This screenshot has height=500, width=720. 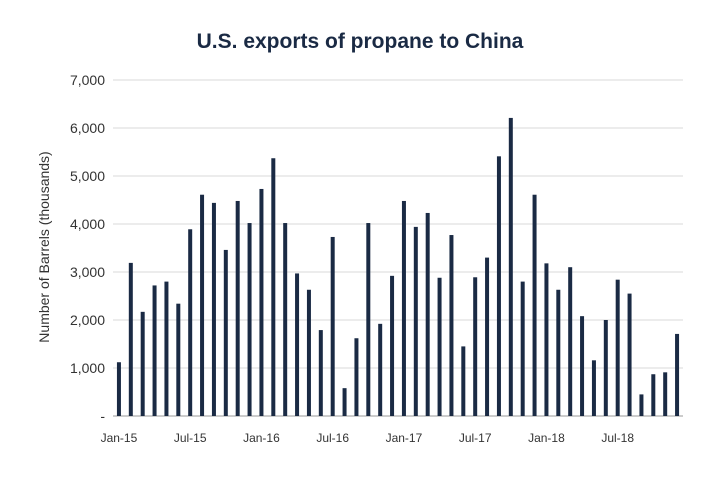 I want to click on y-axis-label: Number of Barrels (thousands), so click(x=44, y=246).